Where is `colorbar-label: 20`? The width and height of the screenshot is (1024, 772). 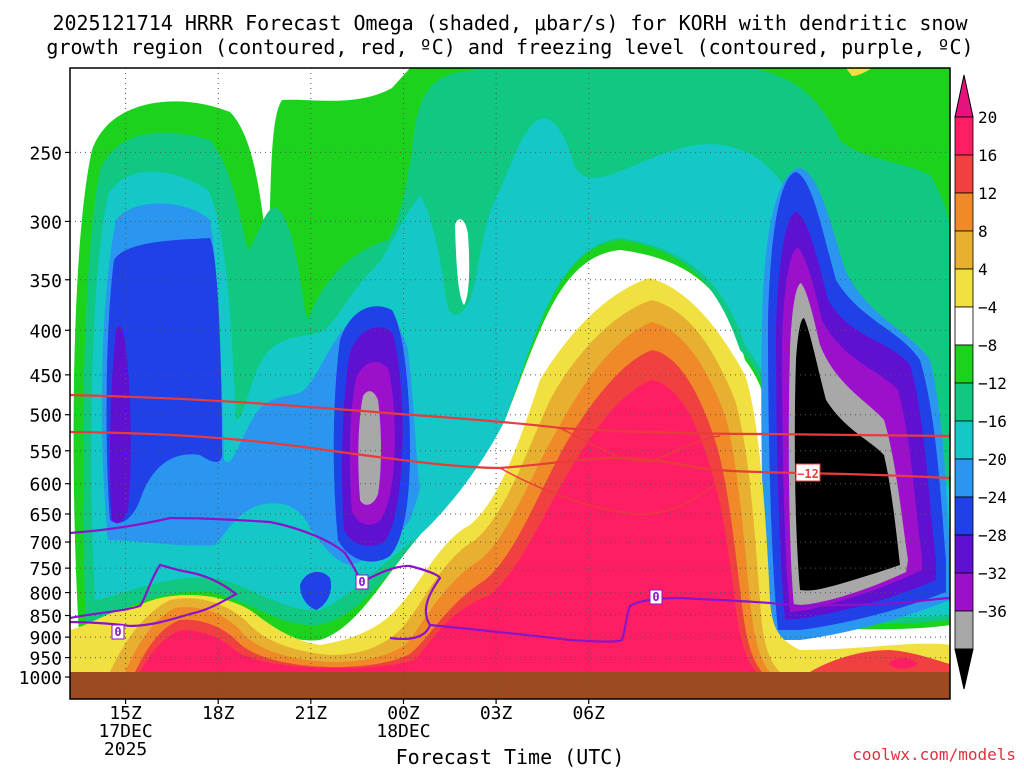
colorbar-label: 20 is located at coordinates (987, 117).